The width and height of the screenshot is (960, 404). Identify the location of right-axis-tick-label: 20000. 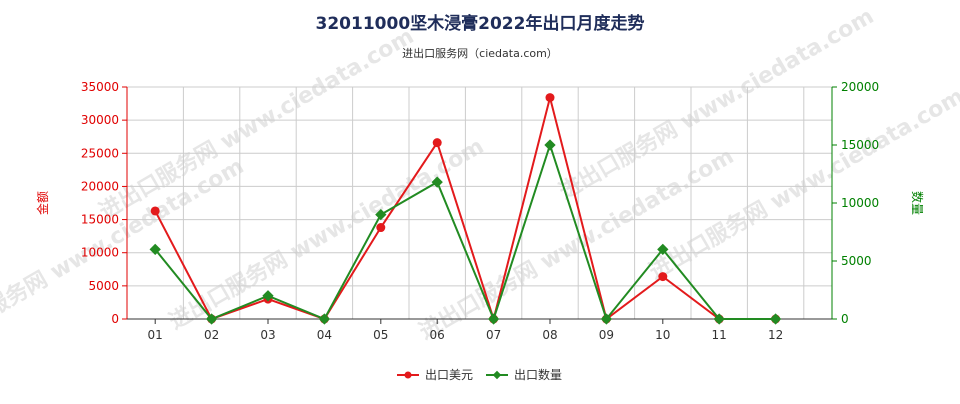
(860, 87).